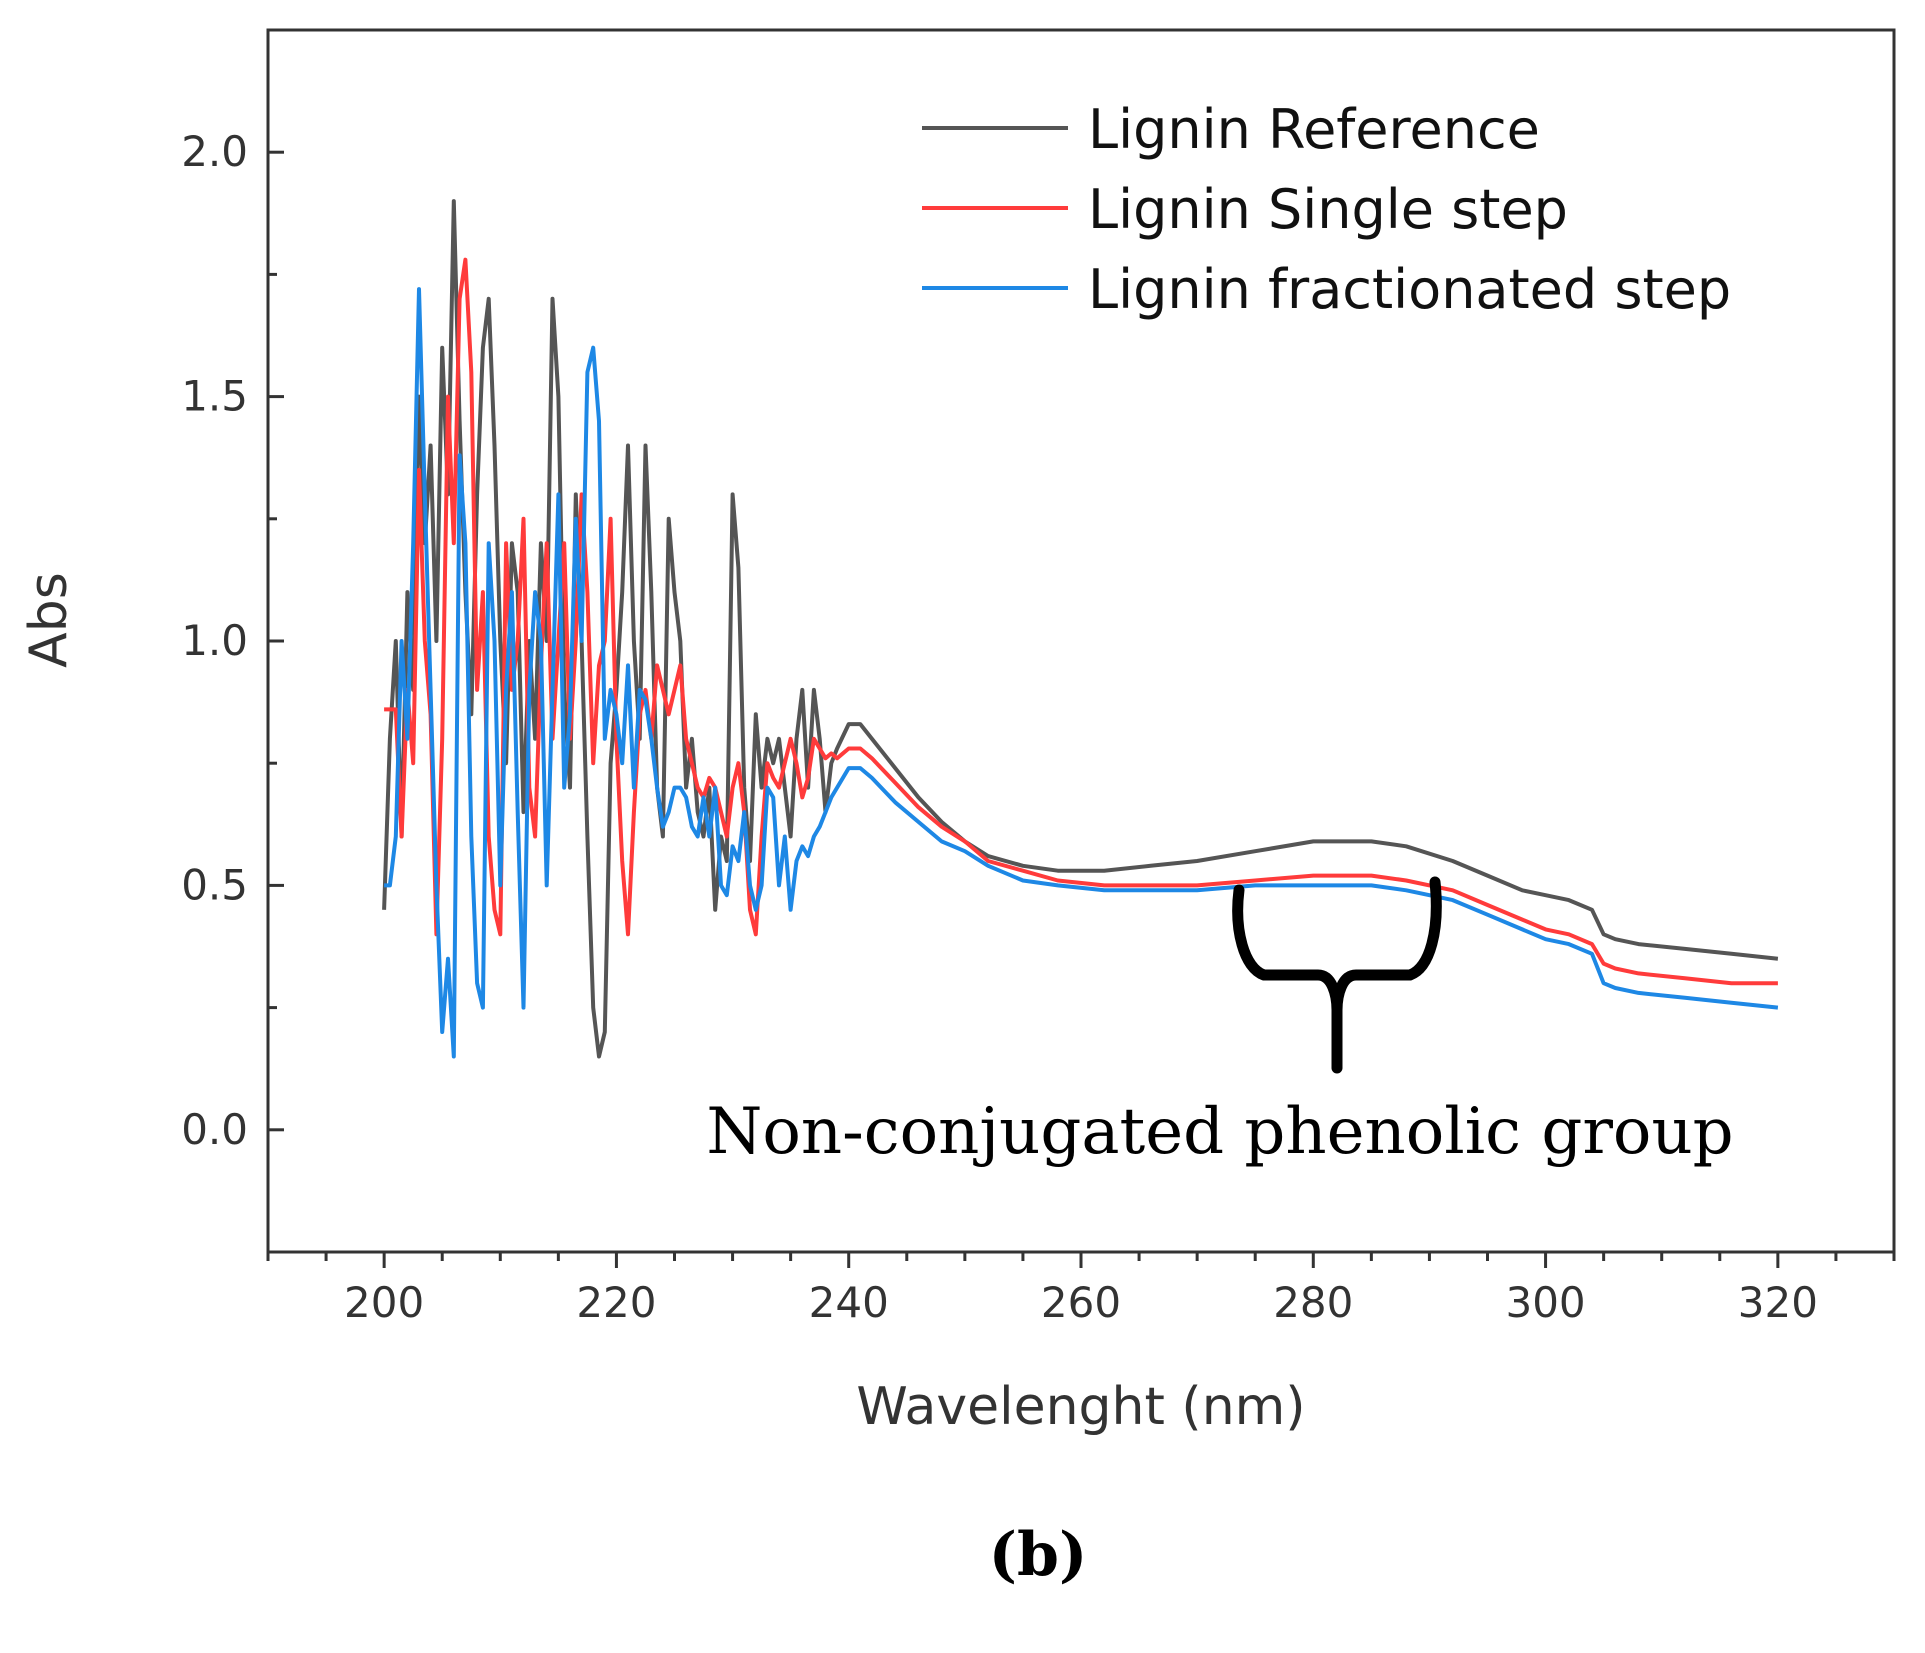 The height and width of the screenshot is (1653, 1925). Describe the element at coordinates (214, 396) in the screenshot. I see `y-tick-label: 1.5` at that location.